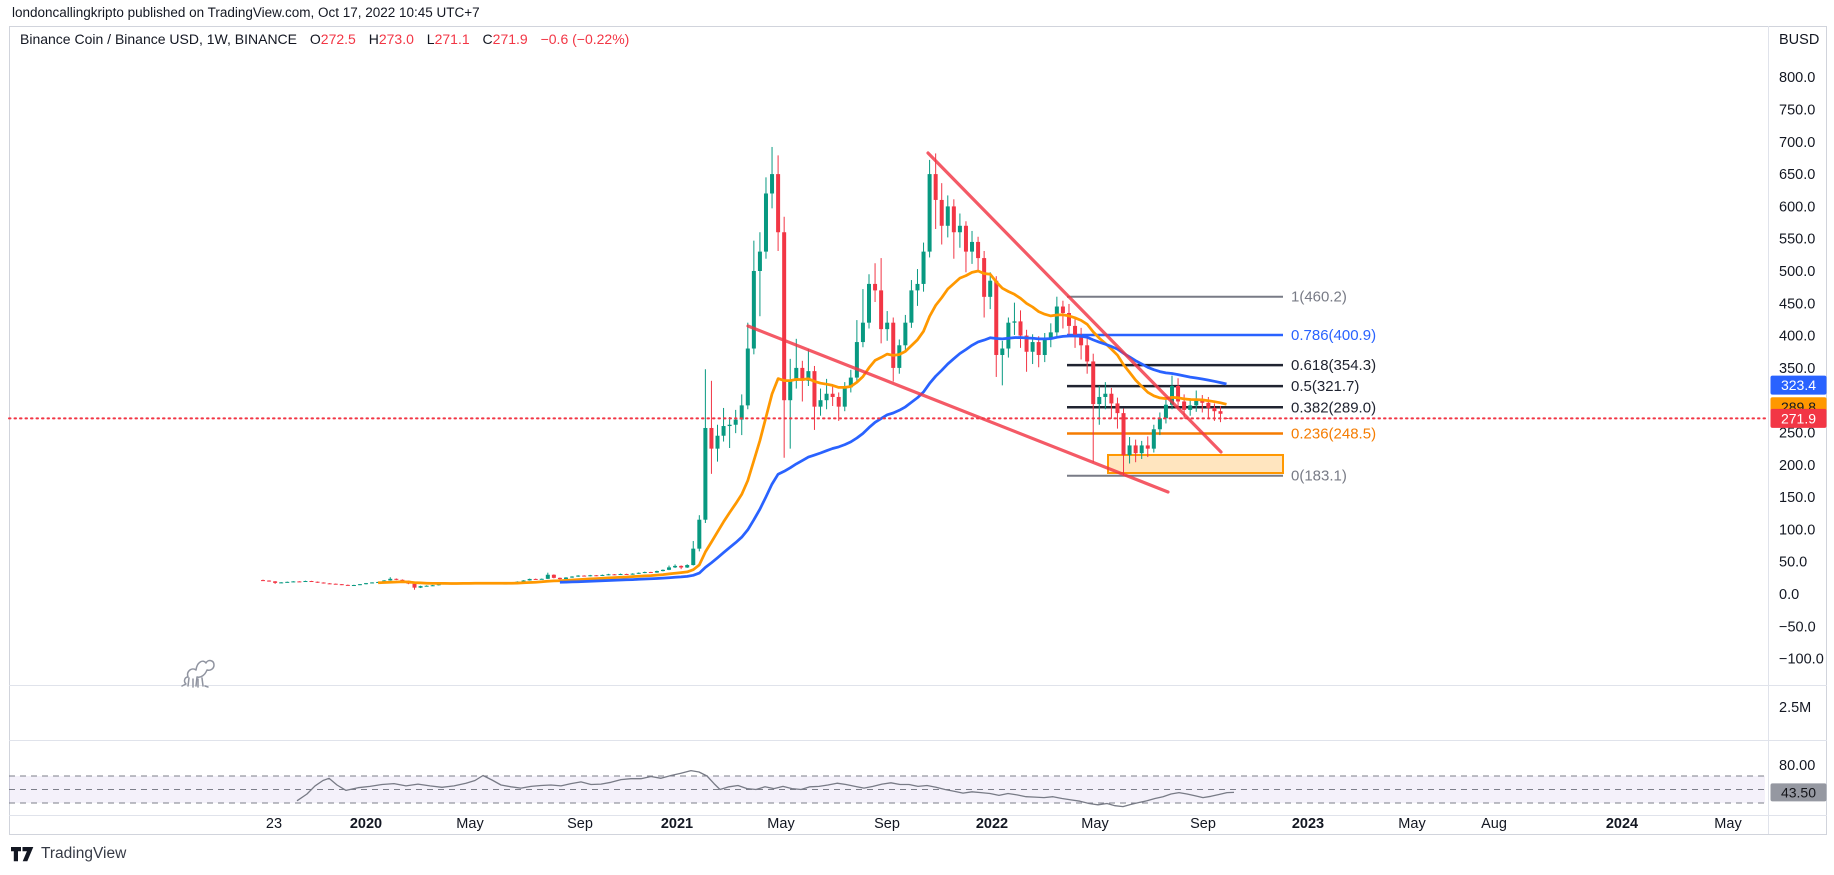 Image resolution: width=1834 pixels, height=875 pixels. I want to click on ma-slow-price-badge-text: 323.4, so click(1798, 385).